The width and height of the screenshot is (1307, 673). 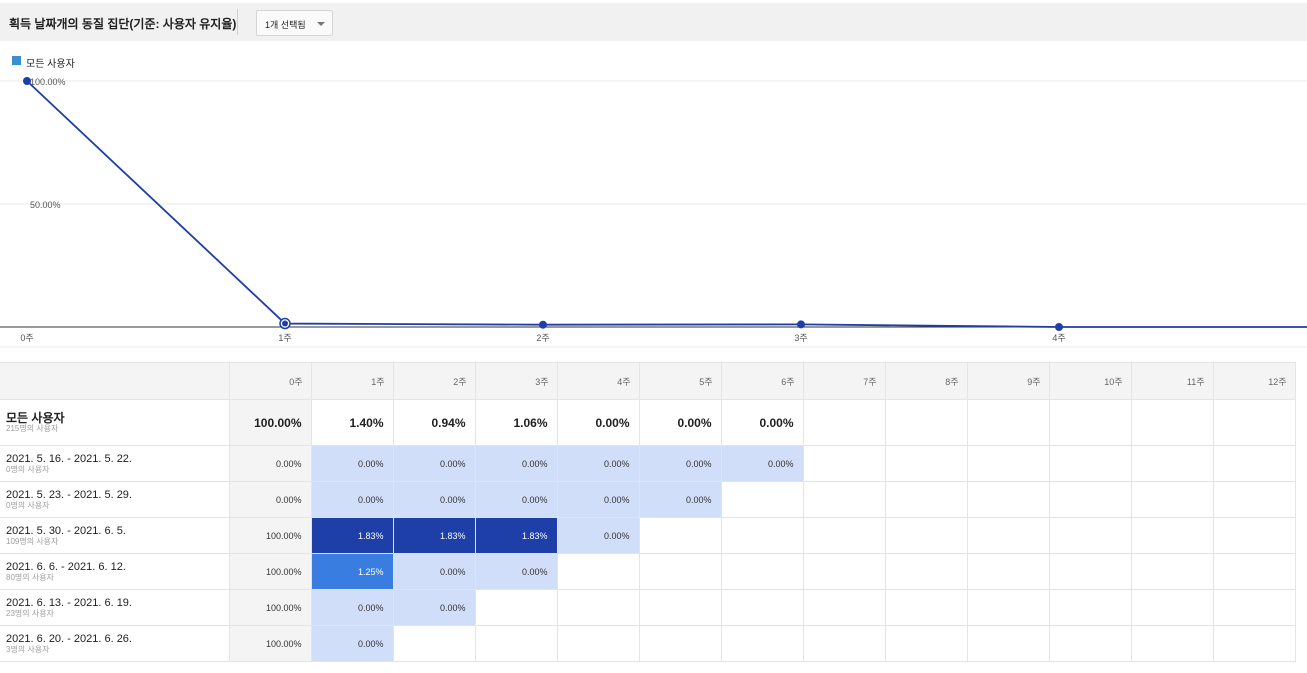 I want to click on retention-cell: 1.40%, so click(x=352, y=422).